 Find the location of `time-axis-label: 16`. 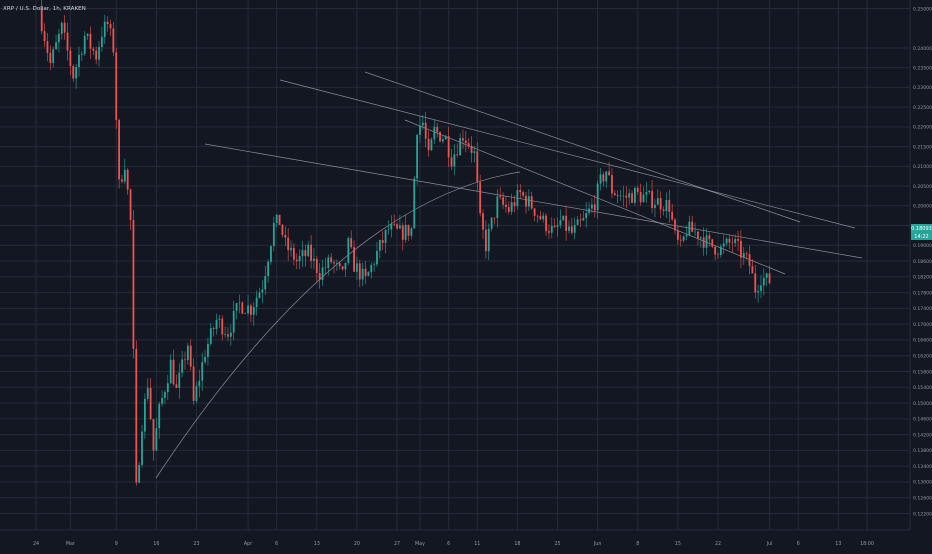

time-axis-label: 16 is located at coordinates (156, 544).